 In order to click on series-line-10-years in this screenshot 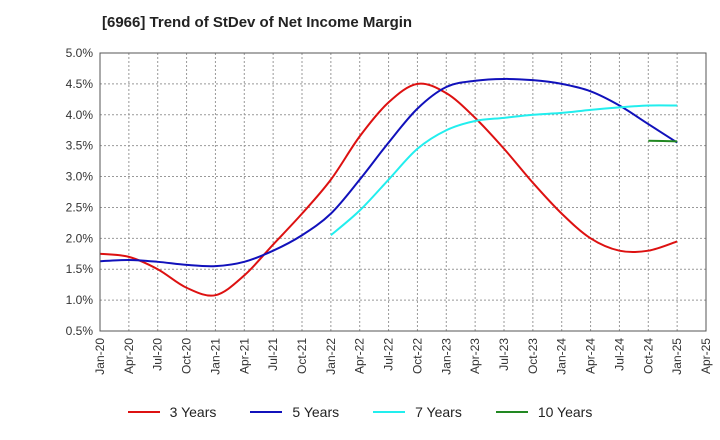, I will do `click(663, 141)`.